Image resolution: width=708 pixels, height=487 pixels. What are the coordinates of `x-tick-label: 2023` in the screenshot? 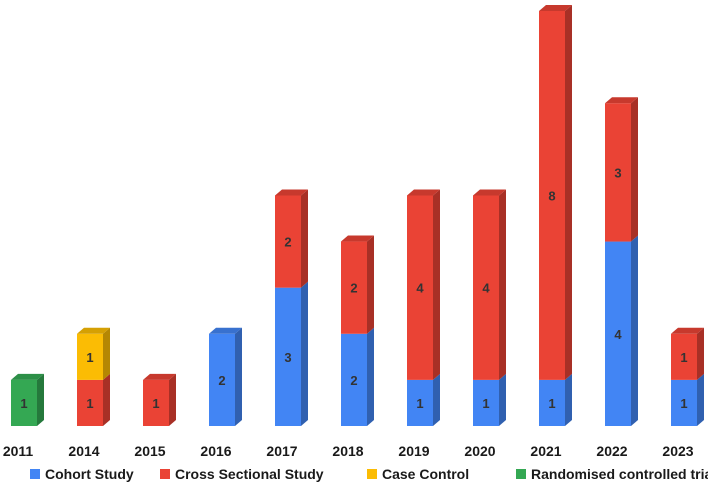 It's located at (677, 451).